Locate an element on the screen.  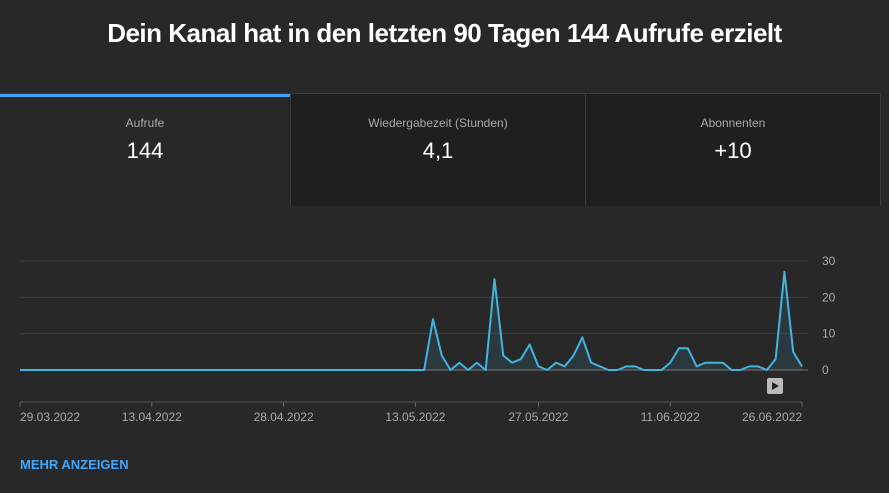
tab-watch-time: Wiedergabezeit (Stunden) 4,1 is located at coordinates (437, 150).